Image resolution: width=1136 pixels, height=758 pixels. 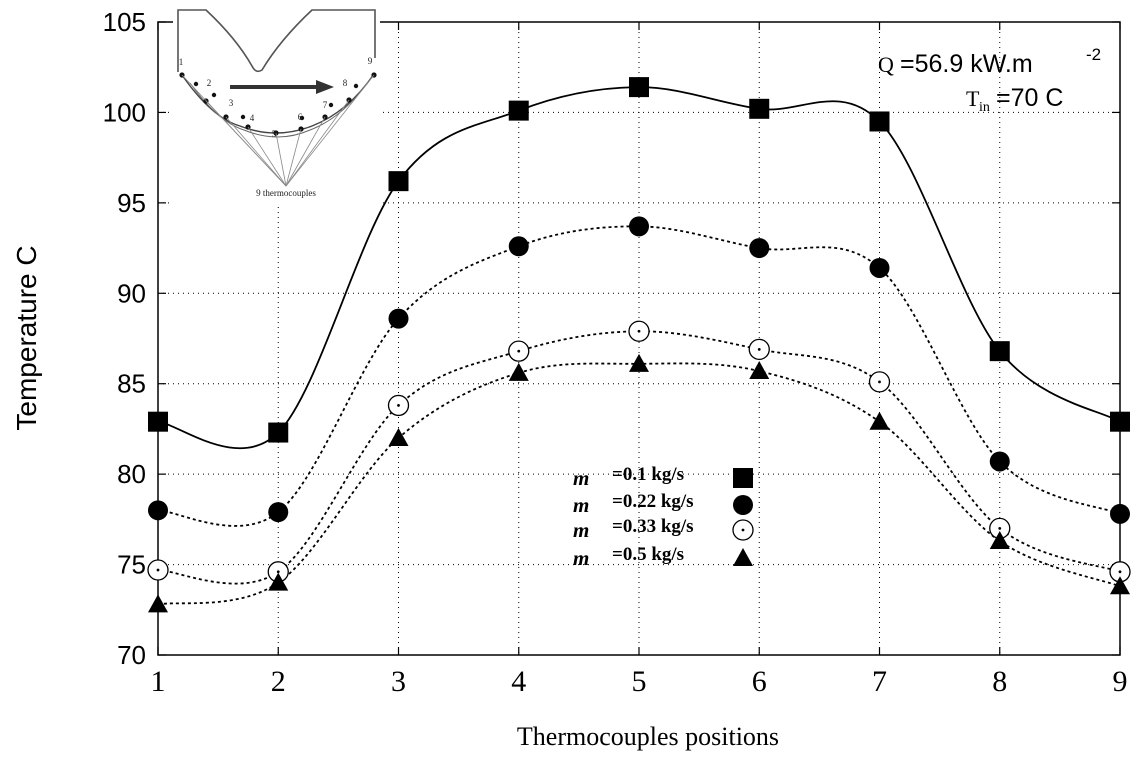 I want to click on inset-position-numbers: 1 2 3 4 5 6 7 8 9, so click(x=276, y=97).